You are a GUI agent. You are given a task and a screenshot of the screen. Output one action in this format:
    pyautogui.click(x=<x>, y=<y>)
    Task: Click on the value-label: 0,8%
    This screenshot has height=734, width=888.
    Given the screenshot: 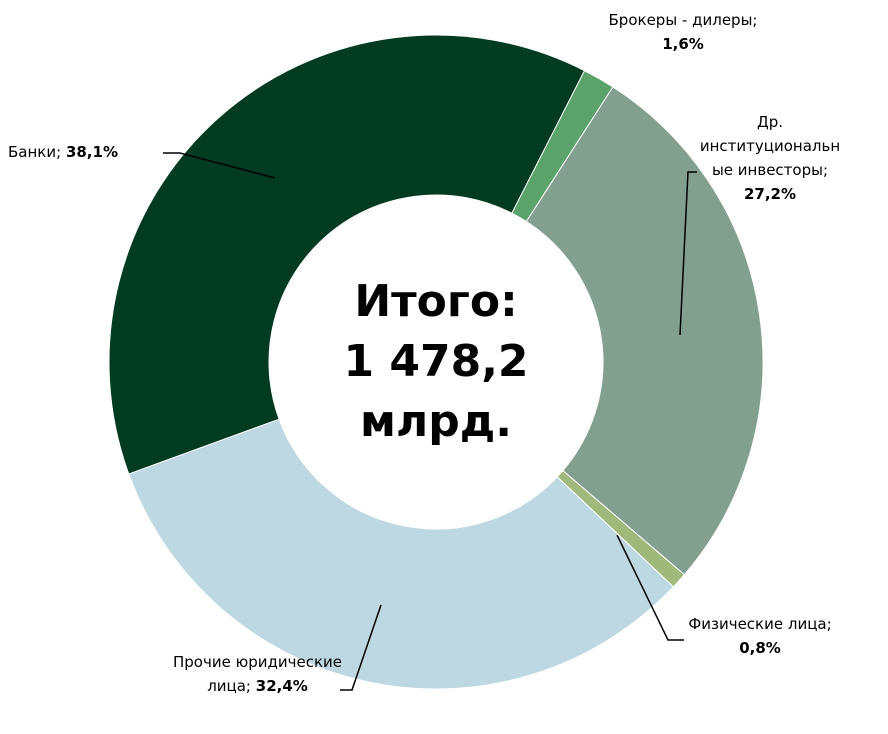 What is the action you would take?
    pyautogui.click(x=760, y=648)
    